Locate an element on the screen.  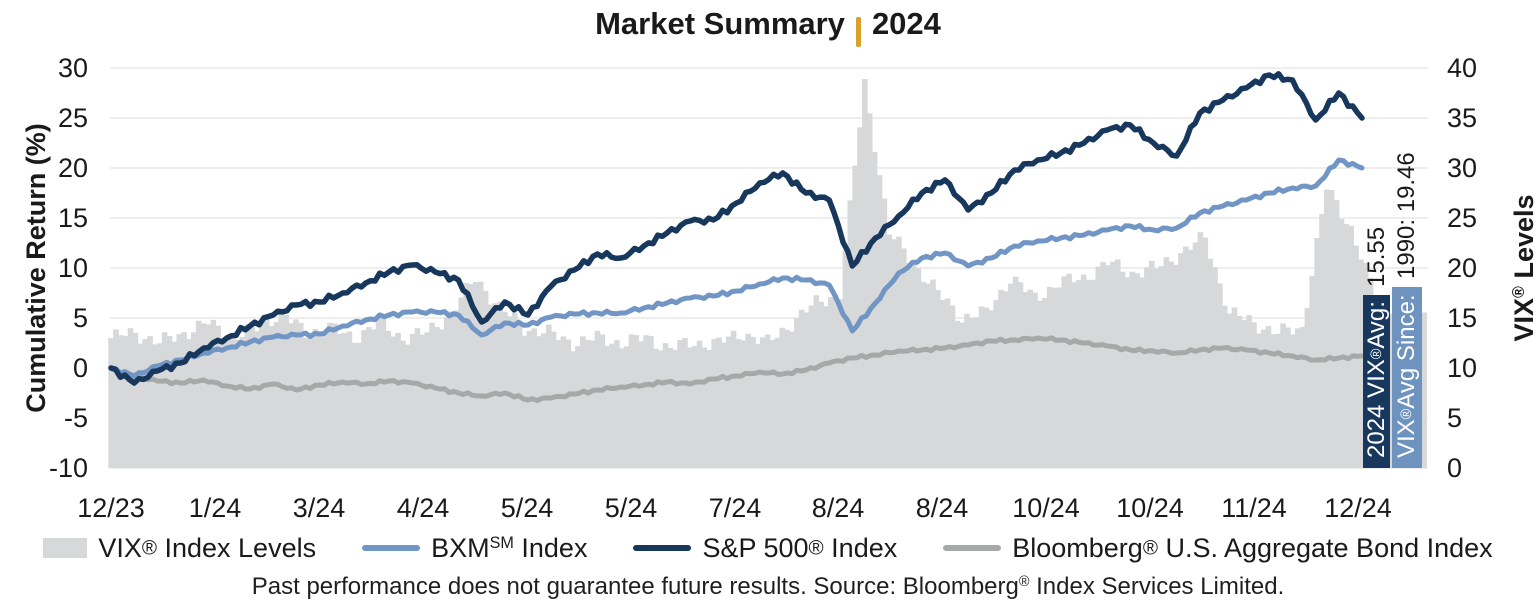
x-axis-tick-label: 4/24 is located at coordinates (423, 508).